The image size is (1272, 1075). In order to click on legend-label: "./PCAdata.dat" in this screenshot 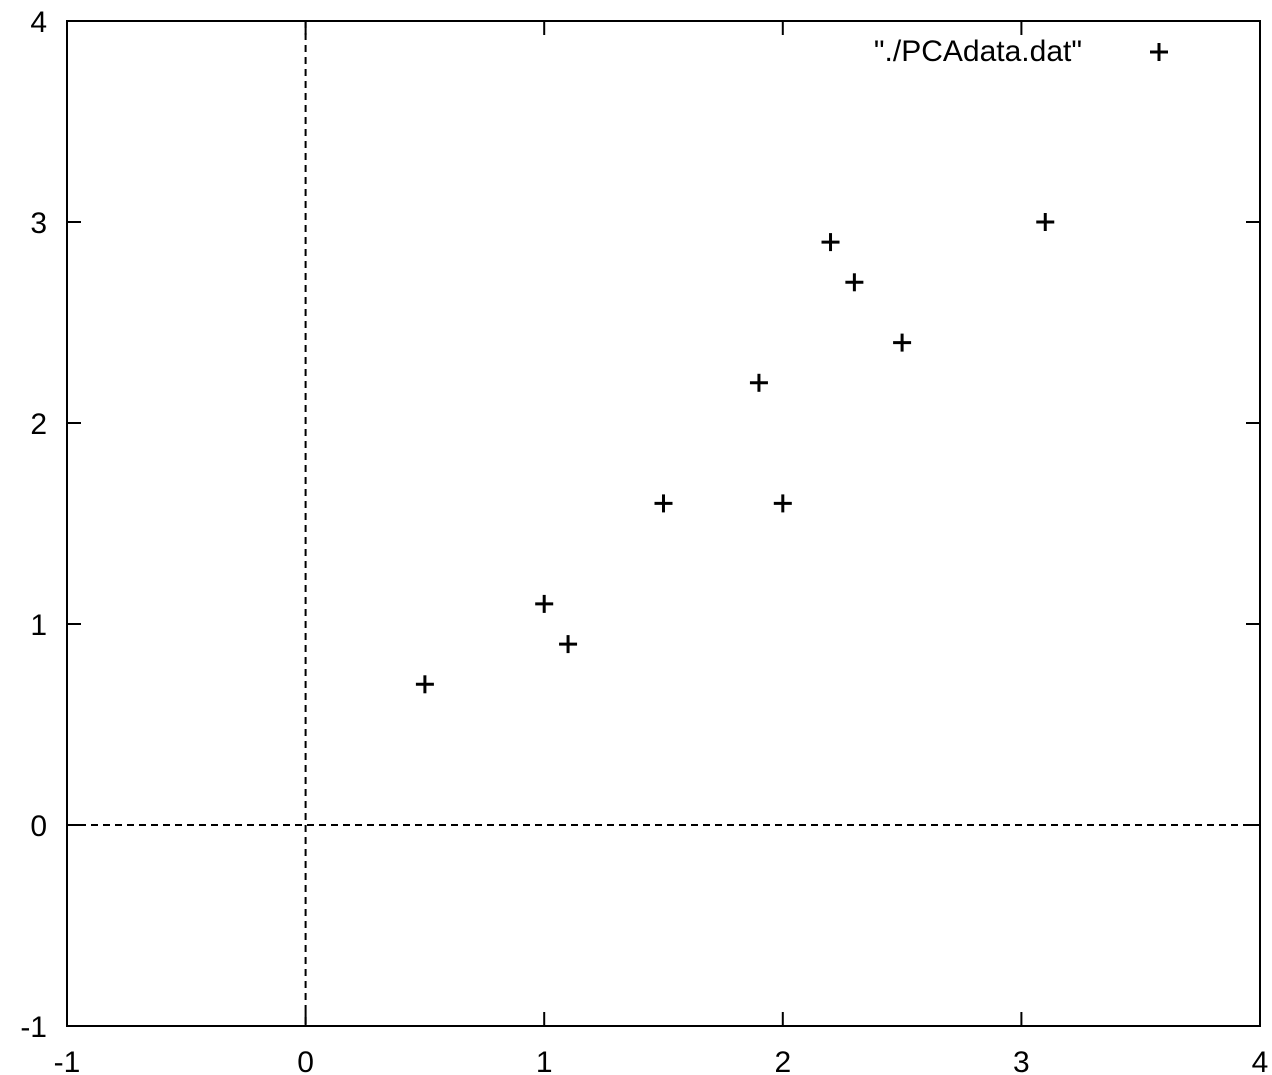, I will do `click(978, 51)`.